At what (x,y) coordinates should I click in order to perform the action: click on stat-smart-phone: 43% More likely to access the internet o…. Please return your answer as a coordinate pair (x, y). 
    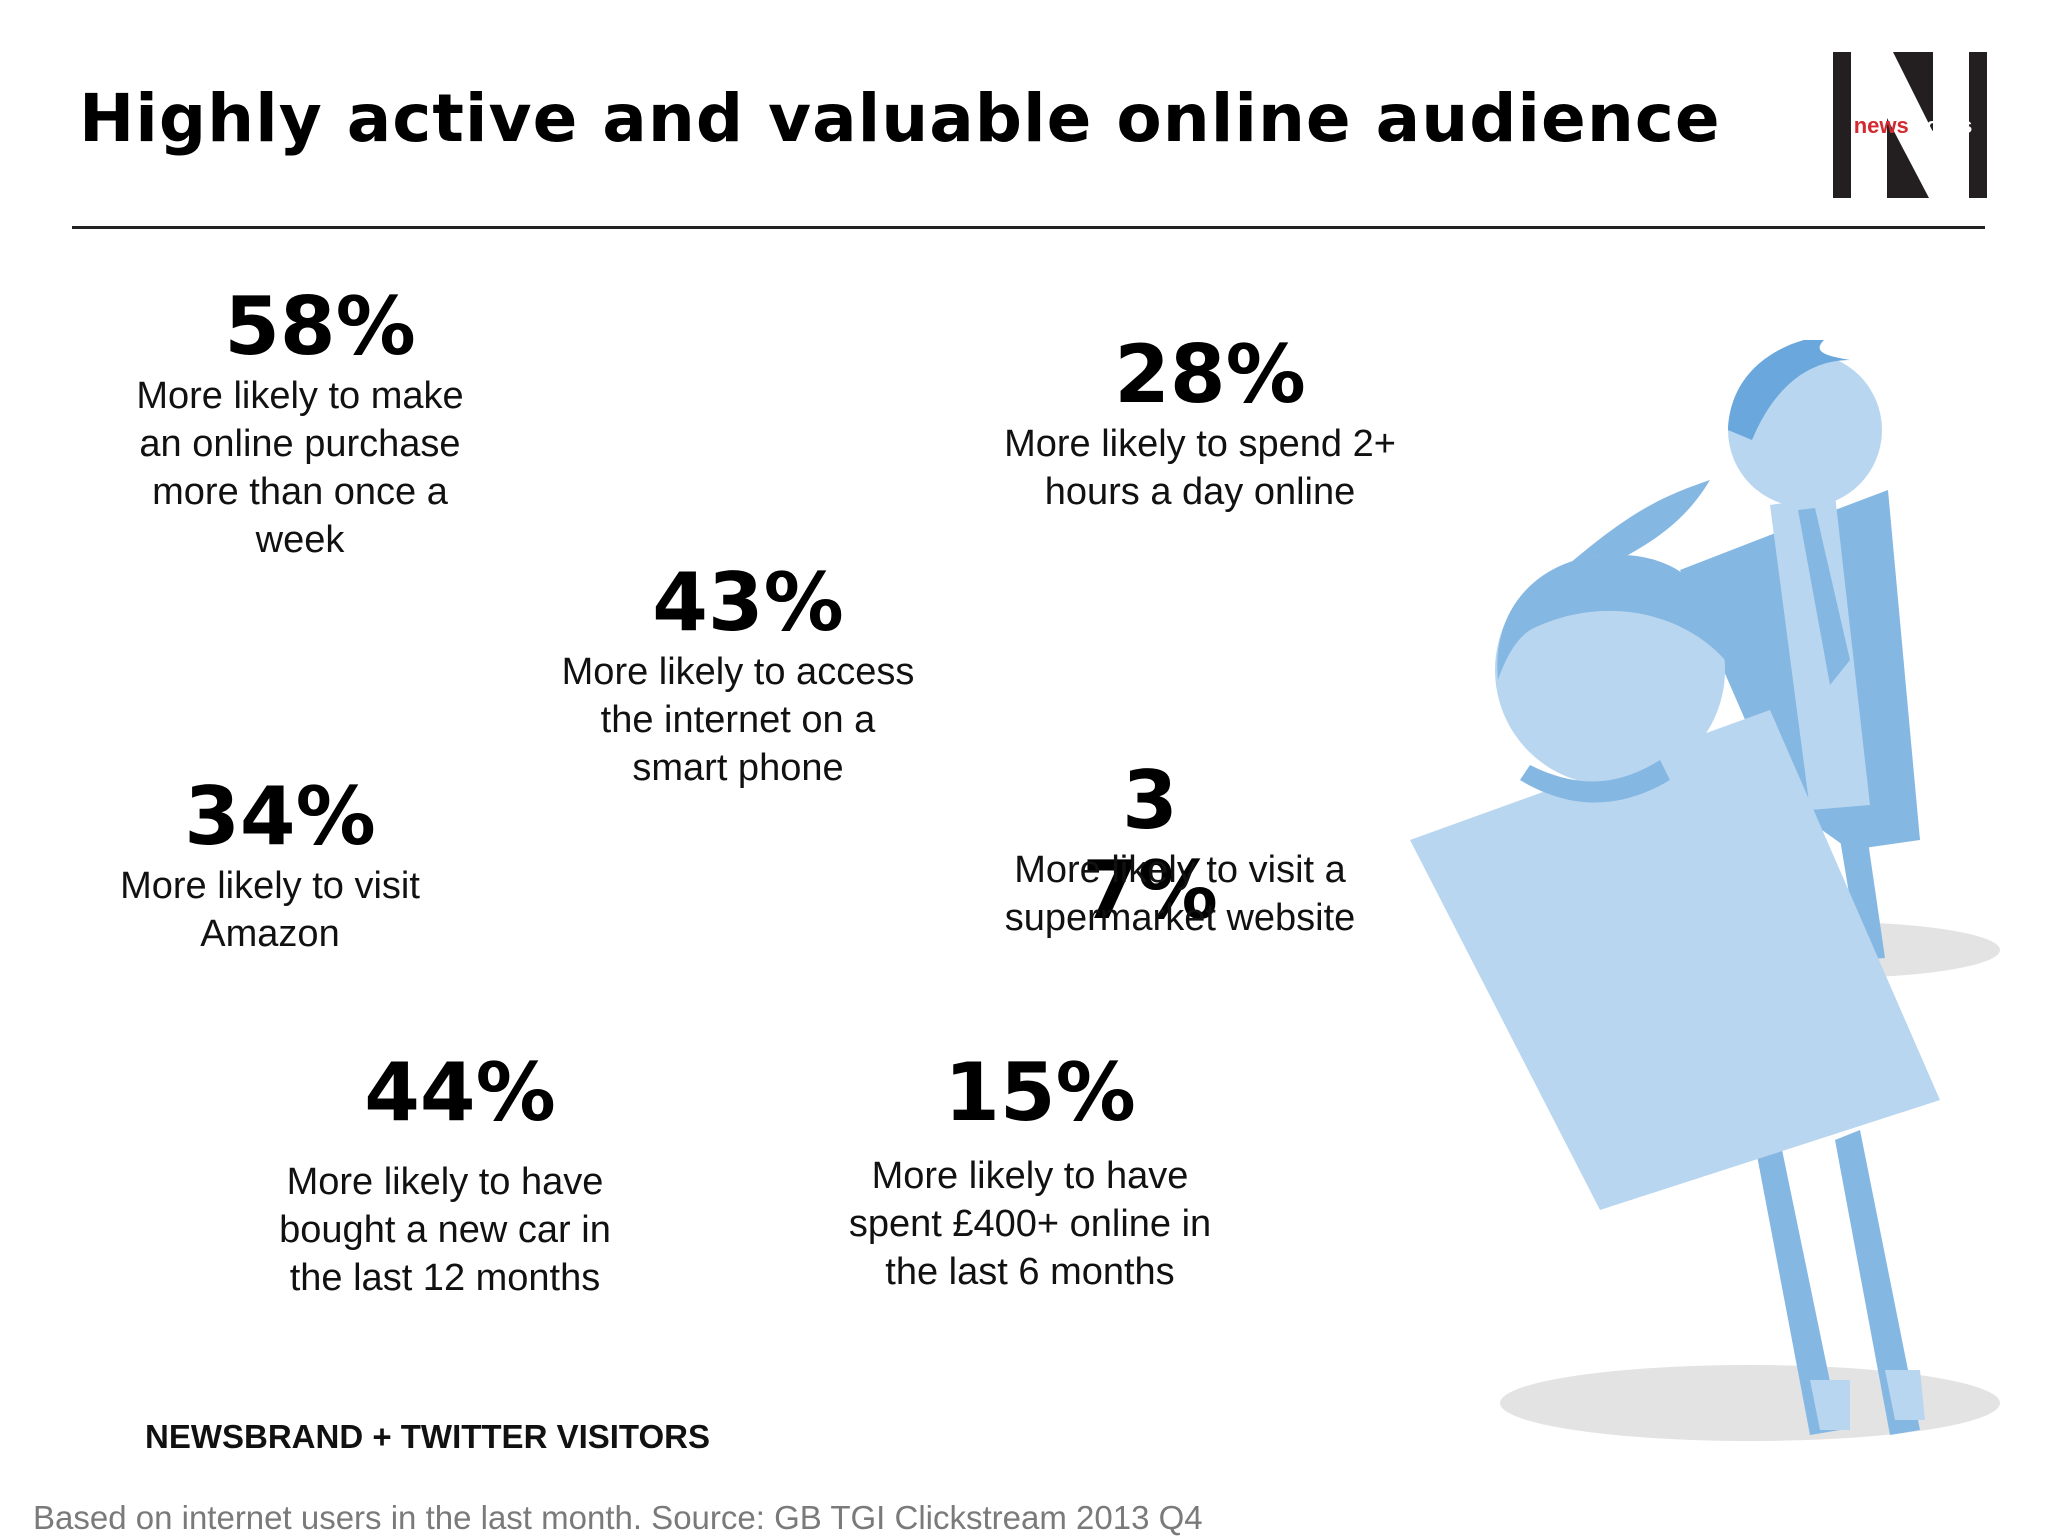
    Looking at the image, I should click on (738, 675).